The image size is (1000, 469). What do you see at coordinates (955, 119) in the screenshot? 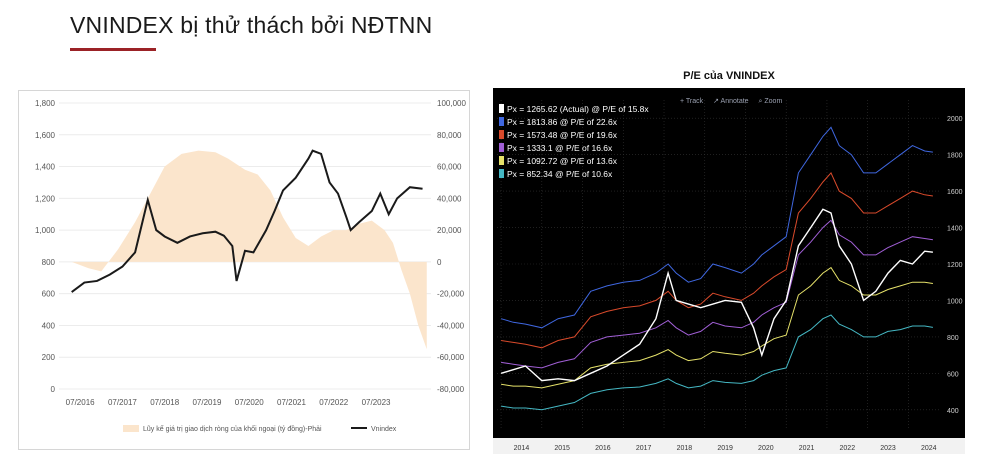
I see `y-tick-label: 2000` at bounding box center [955, 119].